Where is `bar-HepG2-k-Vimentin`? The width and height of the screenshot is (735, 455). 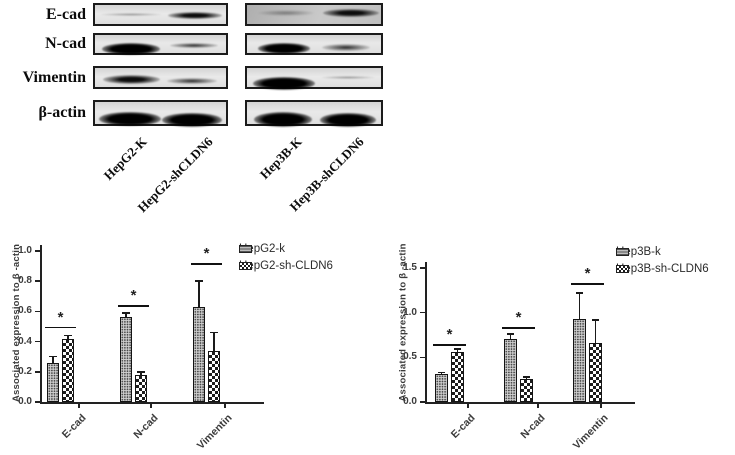
bar-HepG2-k-Vimentin is located at coordinates (199, 354).